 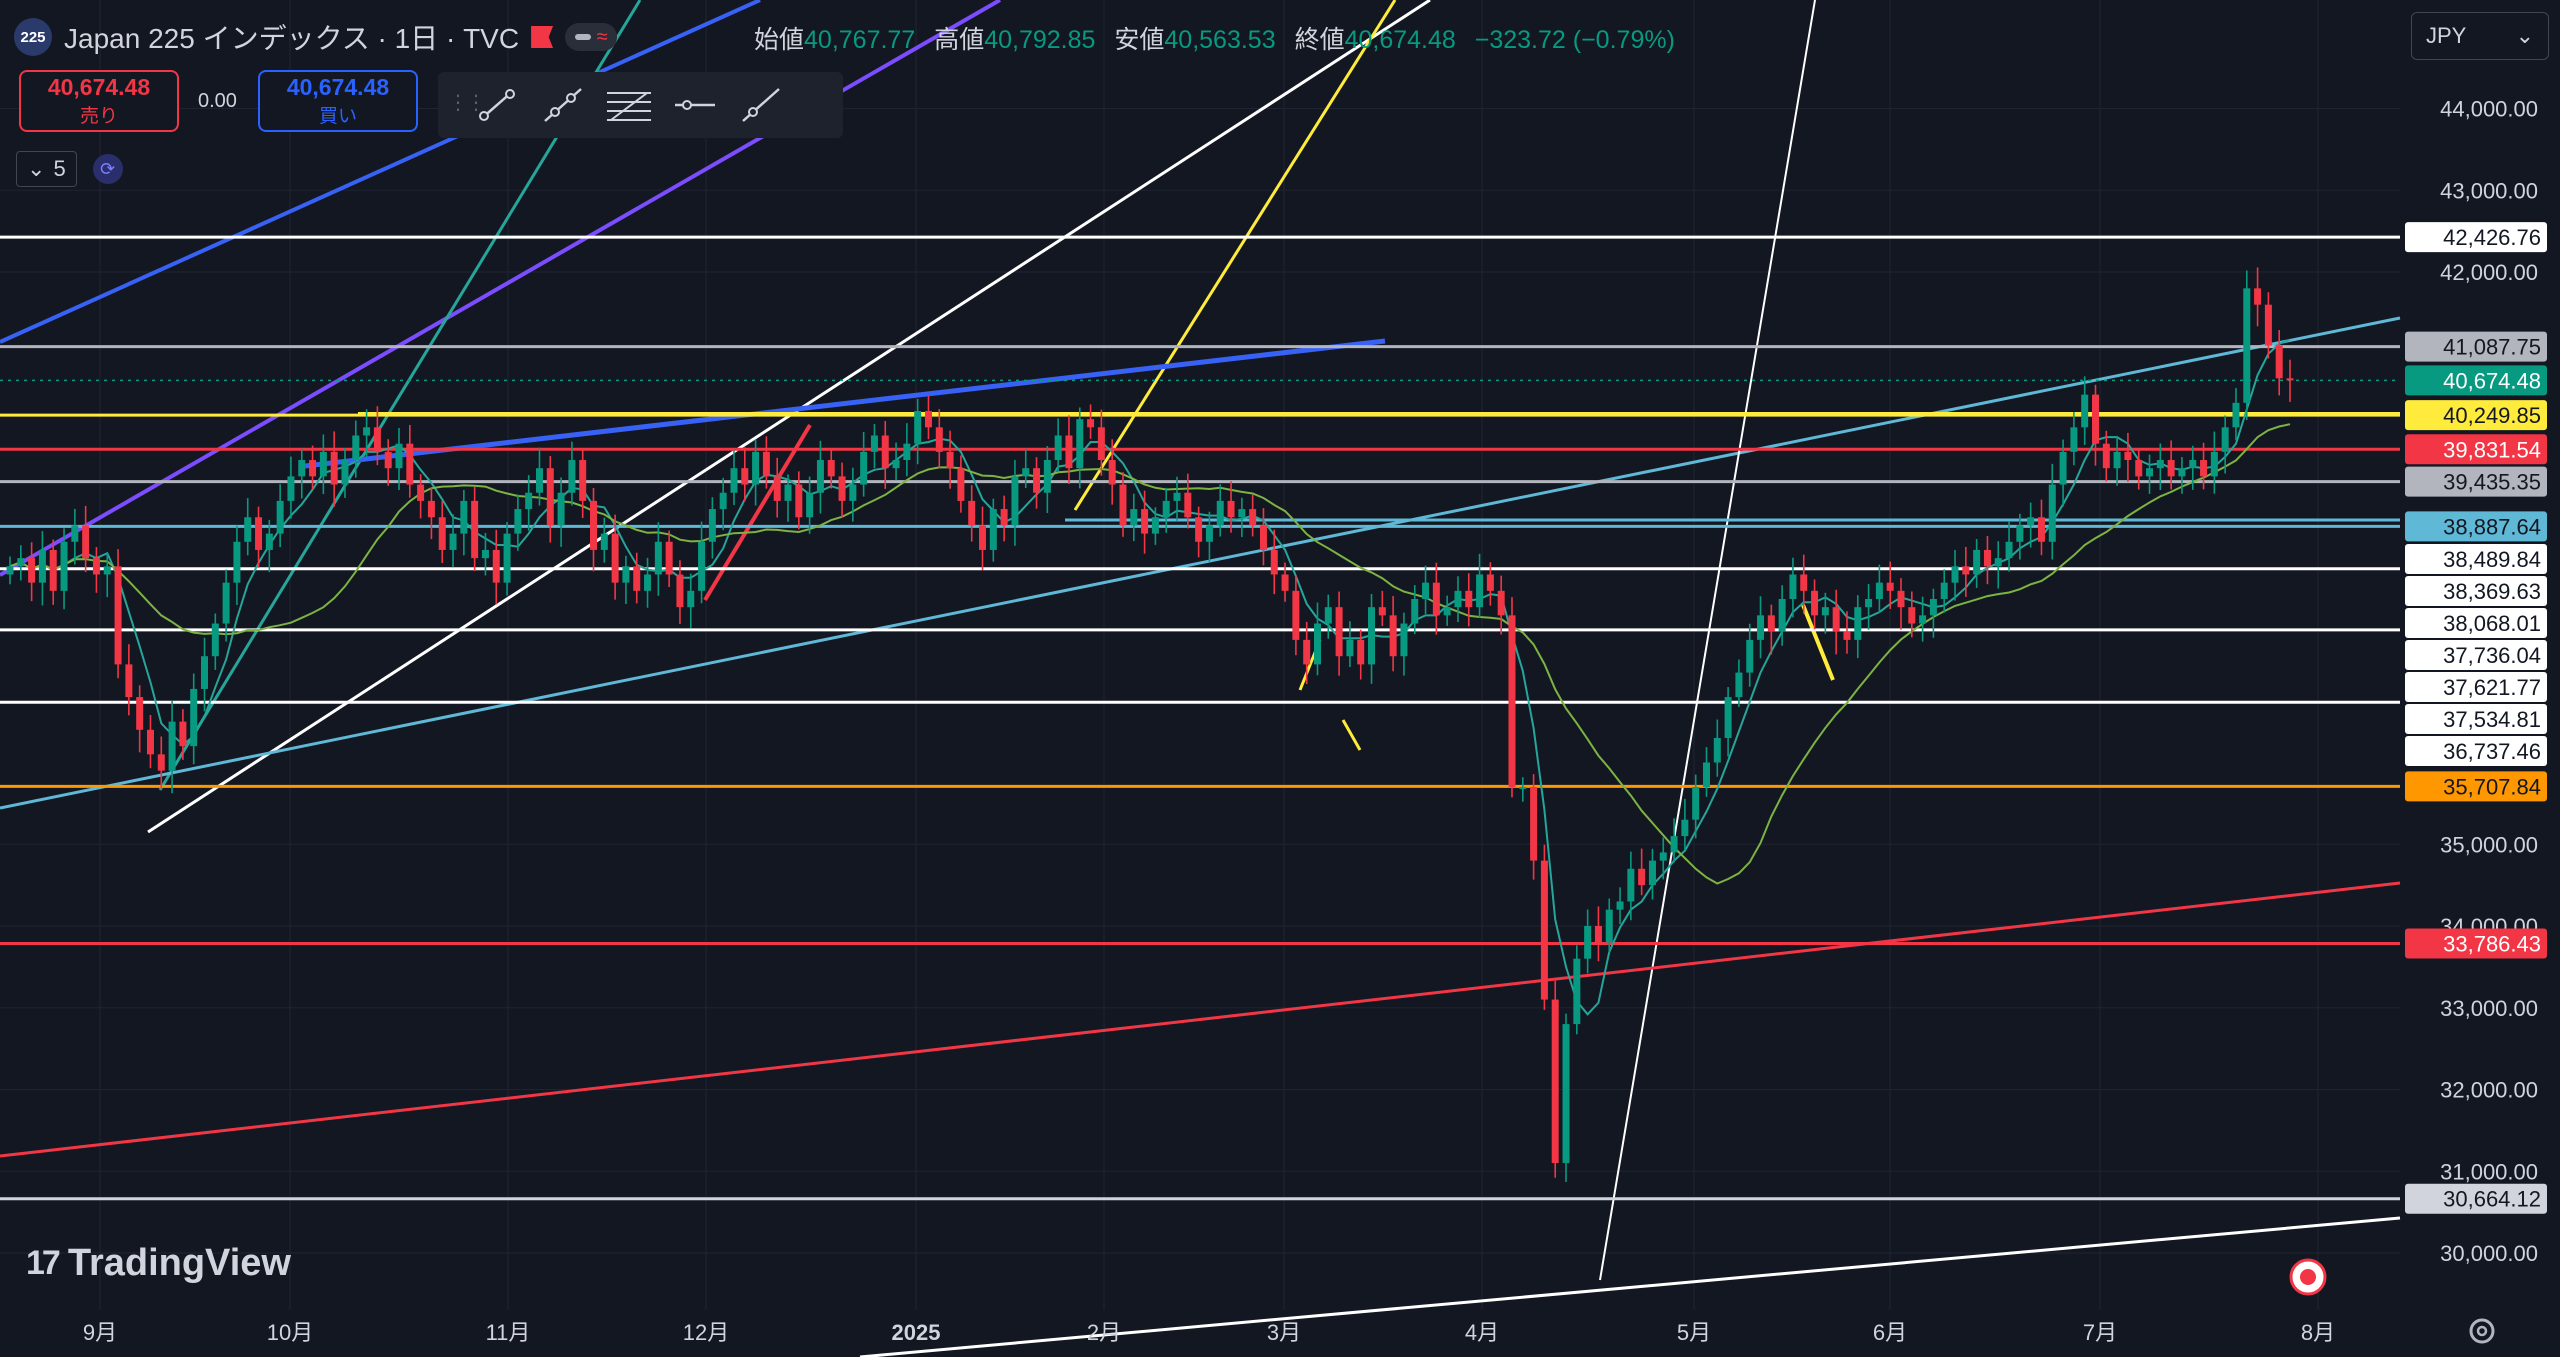 What do you see at coordinates (591, 37) in the screenshot?
I see `visibility-toggle: ≈` at bounding box center [591, 37].